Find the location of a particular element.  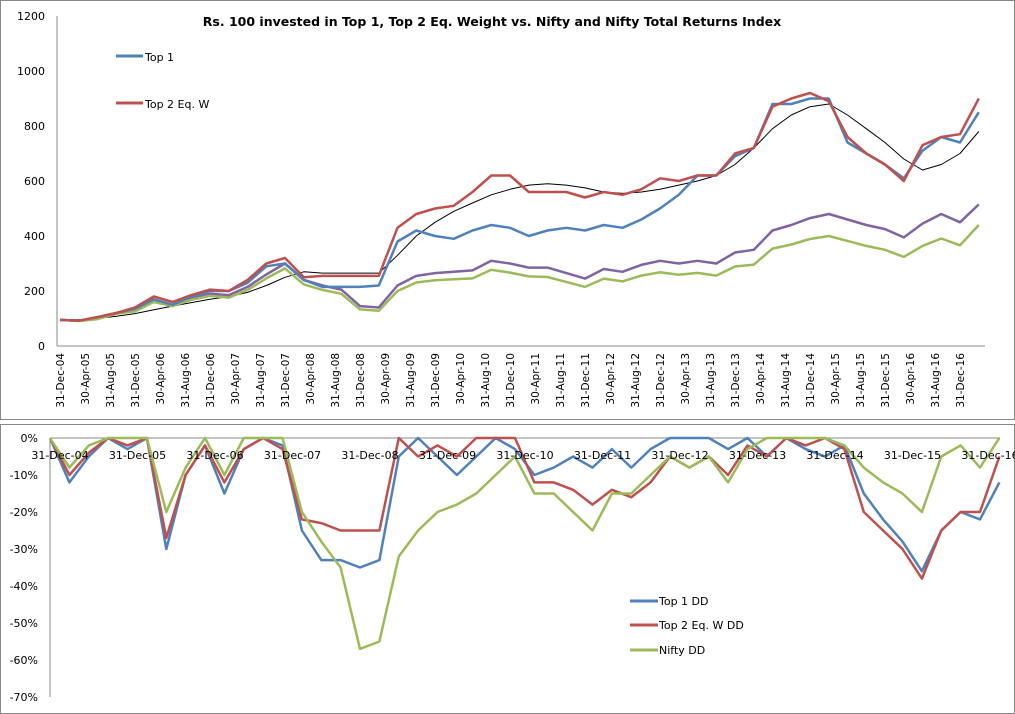

x-tick-label-30-apr-15: 30-Apr-15 is located at coordinates (836, 379).